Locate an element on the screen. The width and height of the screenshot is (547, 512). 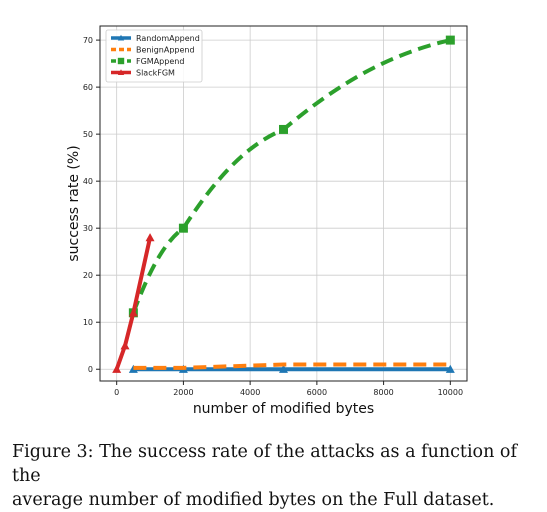
x-tick-label: 4000 is located at coordinates (250, 392).